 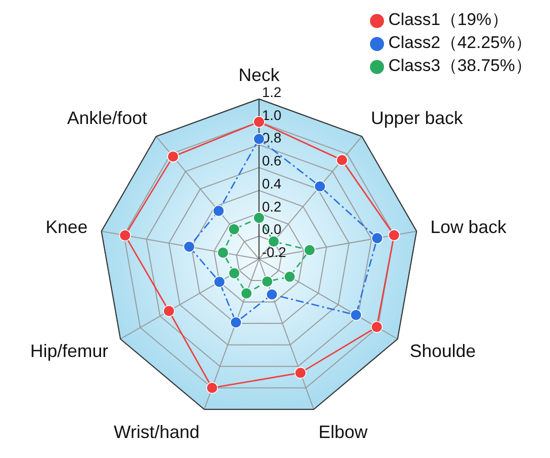 What do you see at coordinates (259, 75) in the screenshot?
I see `spoke-label: Neck` at bounding box center [259, 75].